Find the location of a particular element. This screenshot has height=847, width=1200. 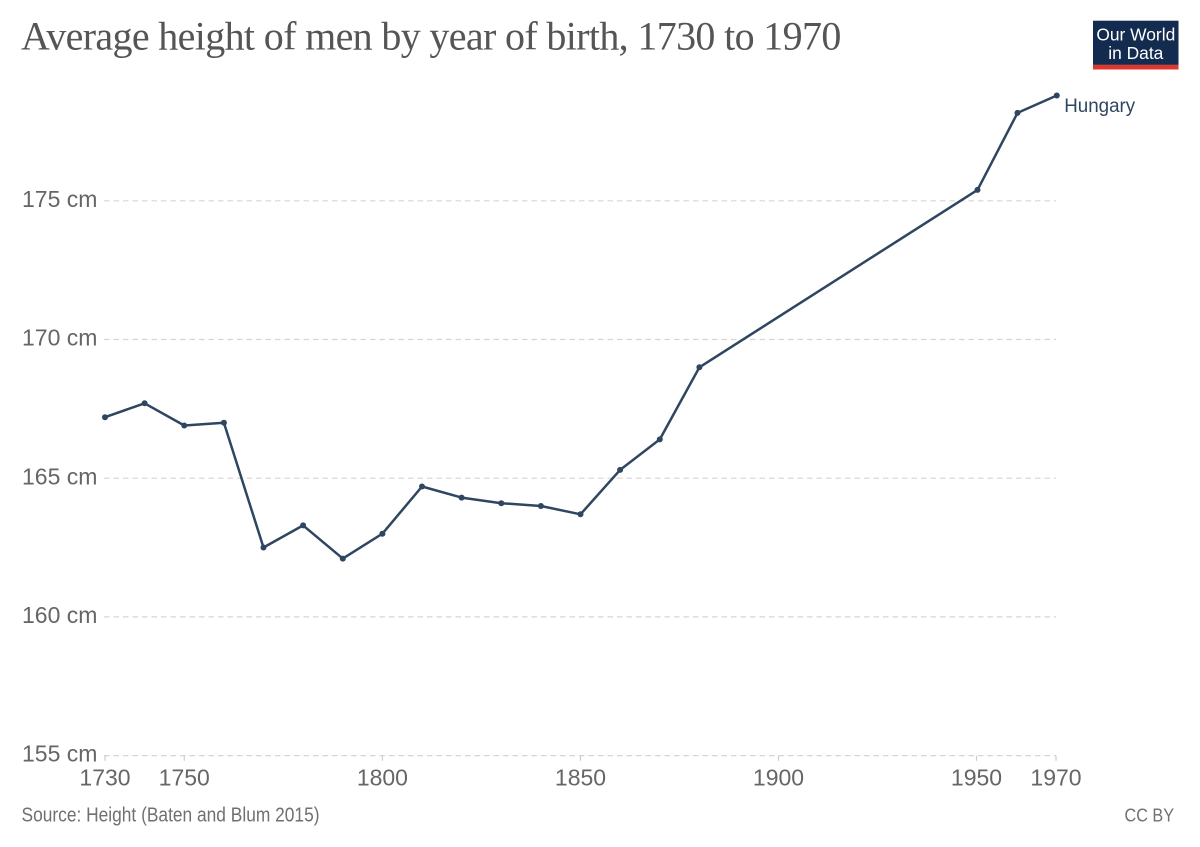

svg-text: Hungary is located at coordinates (1099, 106).